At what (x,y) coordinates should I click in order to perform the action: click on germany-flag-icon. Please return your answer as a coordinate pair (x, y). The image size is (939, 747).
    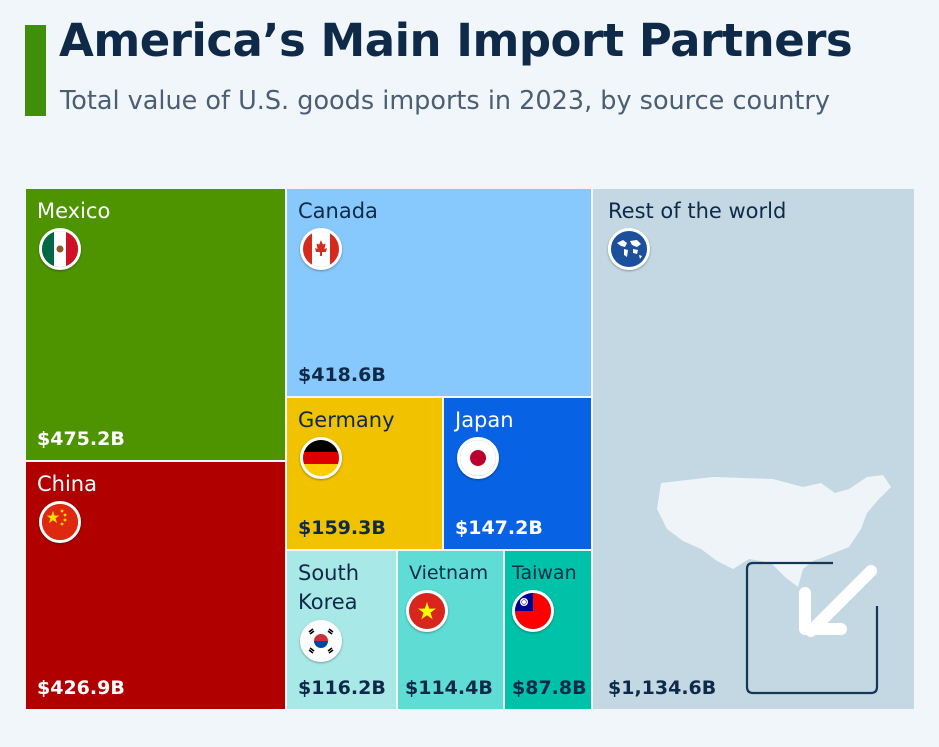
    Looking at the image, I should click on (321, 458).